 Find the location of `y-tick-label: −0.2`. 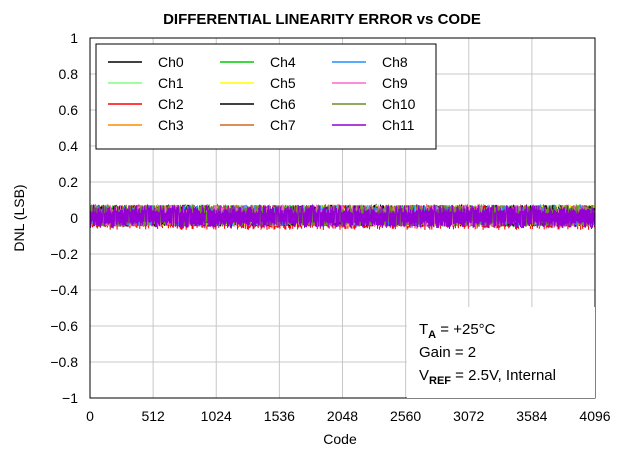

y-tick-label: −0.2 is located at coordinates (64, 254).